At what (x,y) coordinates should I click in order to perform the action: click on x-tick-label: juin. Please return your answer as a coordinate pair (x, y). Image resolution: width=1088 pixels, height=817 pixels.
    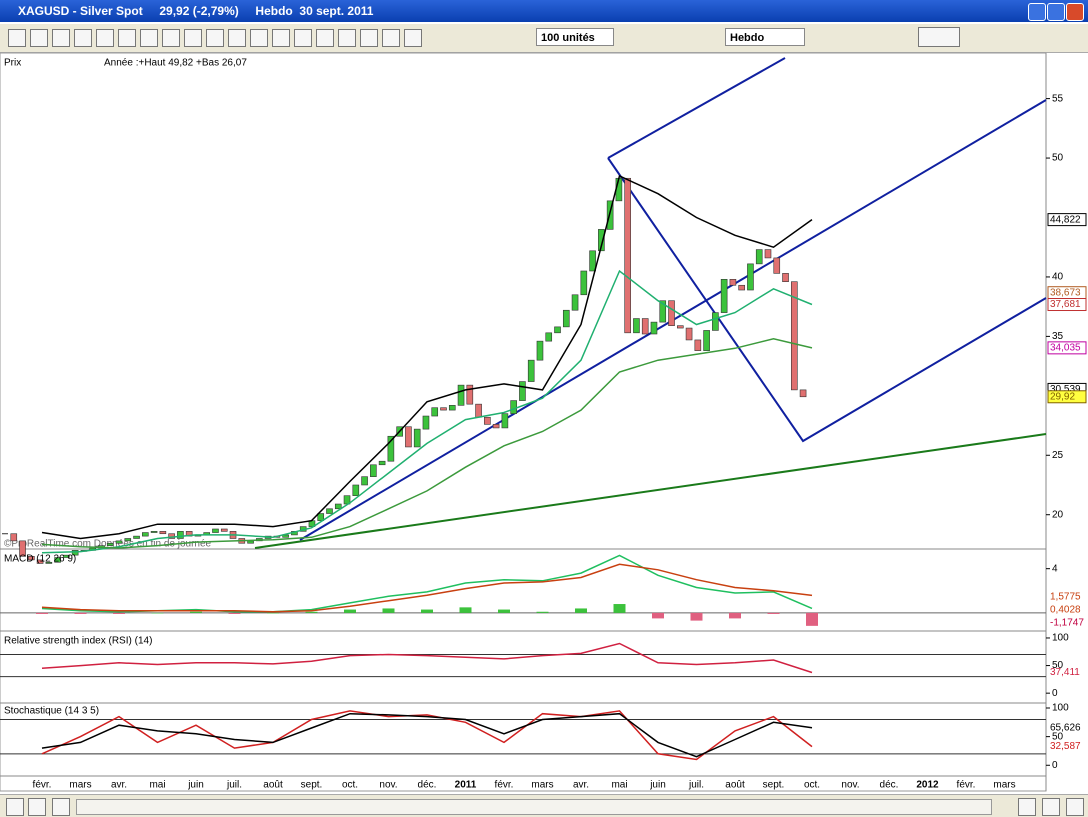
    Looking at the image, I should click on (657, 785).